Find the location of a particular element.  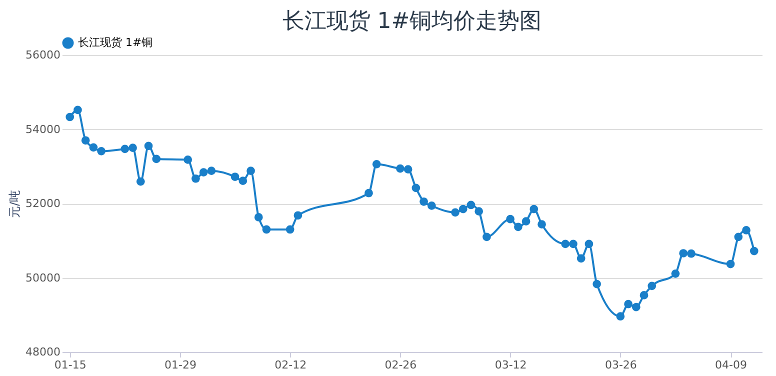

x-tick-label: 03-26 is located at coordinates (620, 365).